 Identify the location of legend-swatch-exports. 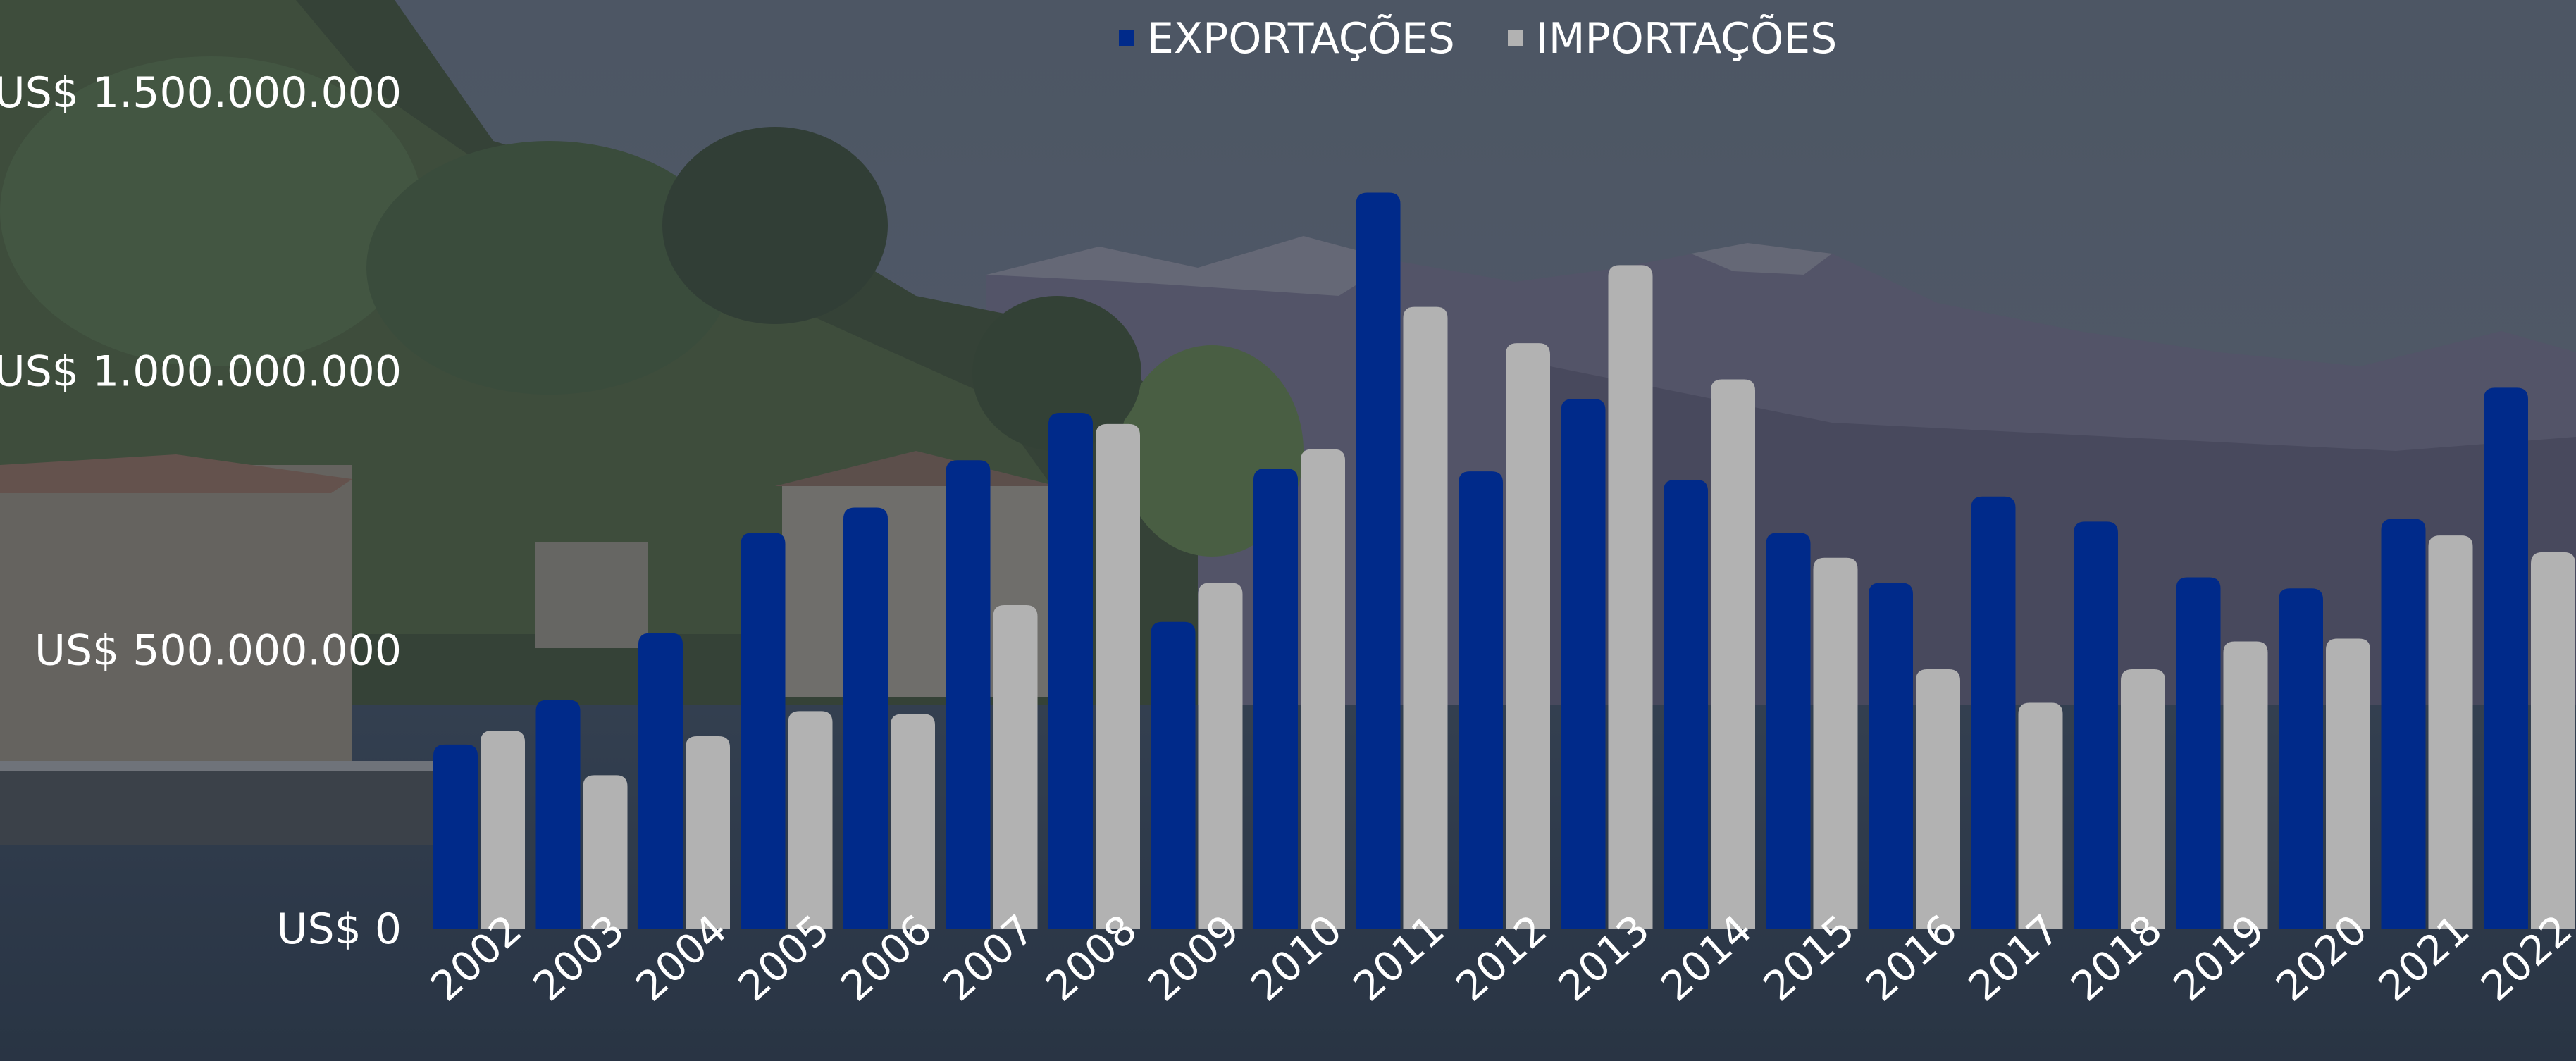
(1126, 38).